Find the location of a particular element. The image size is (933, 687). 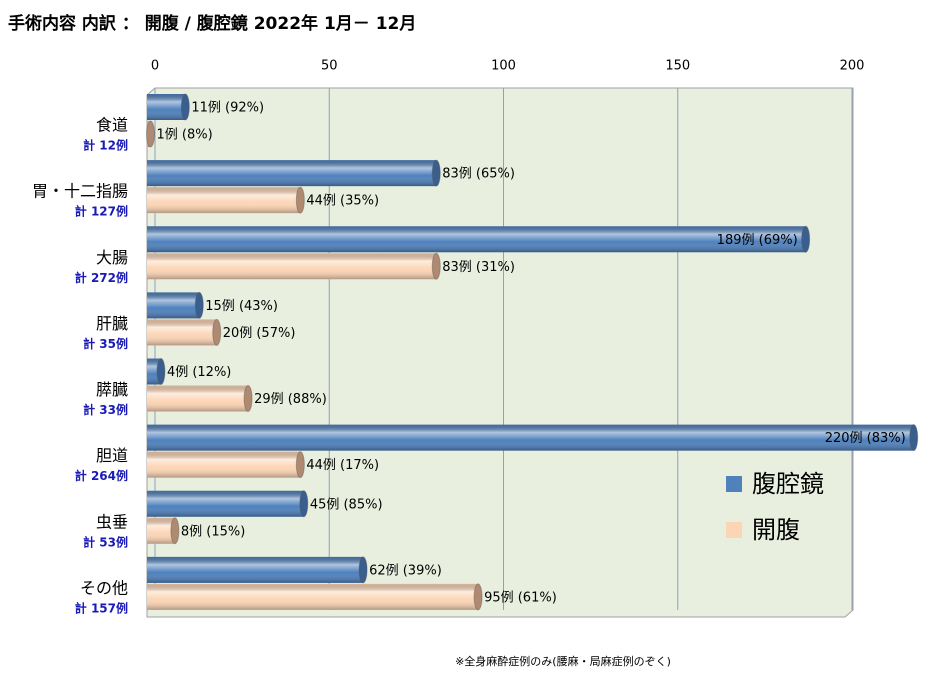

y-tick-label: その他 is located at coordinates (104, 587).